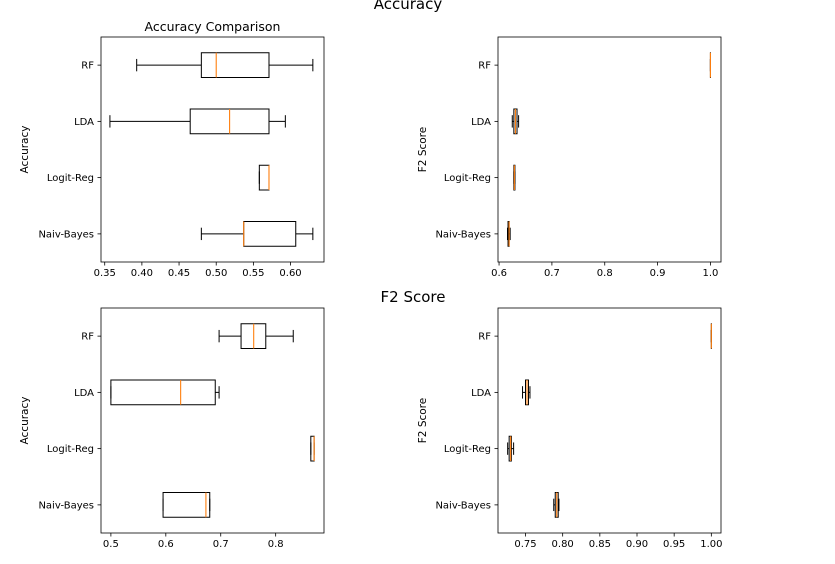 This screenshot has height=564, width=835. I want to click on x-tick-label: 0.95, so click(674, 544).